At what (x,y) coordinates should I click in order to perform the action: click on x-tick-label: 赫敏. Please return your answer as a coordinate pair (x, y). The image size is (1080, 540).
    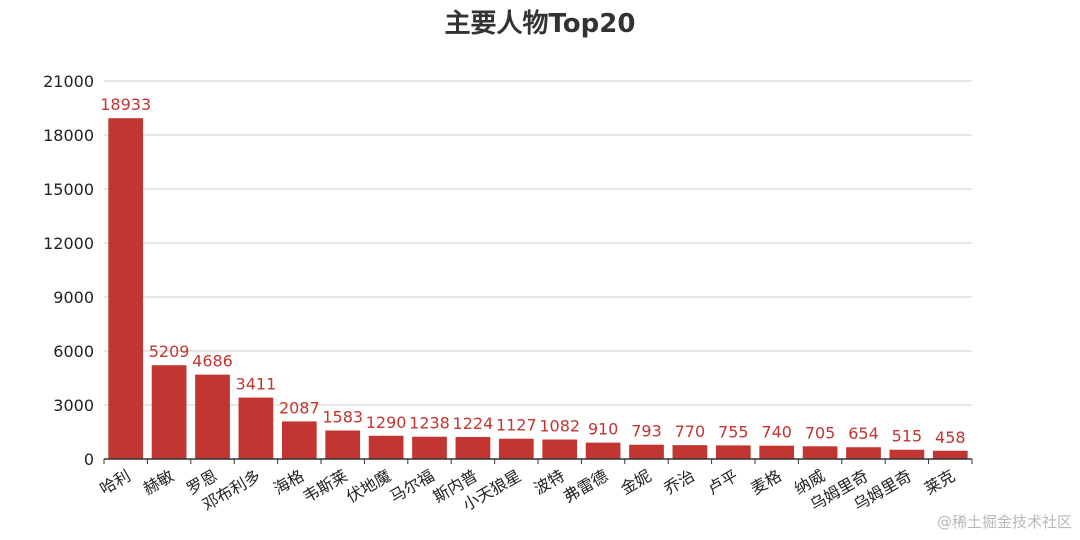
    Looking at the image, I should click on (158, 482).